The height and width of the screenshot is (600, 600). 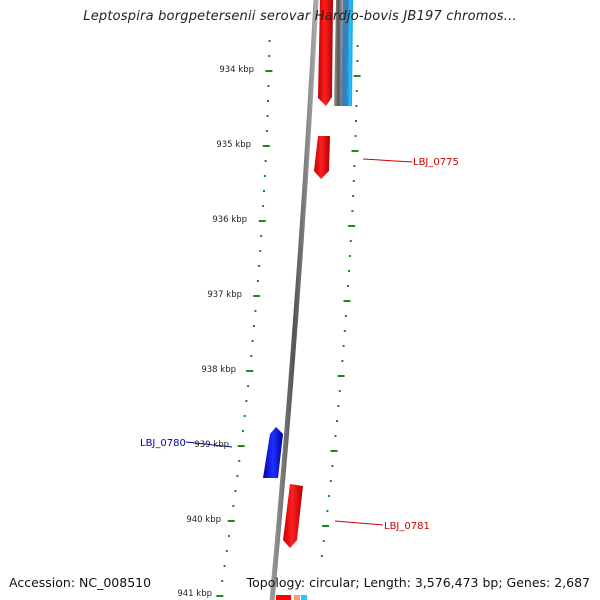 What do you see at coordinates (194, 594) in the screenshot?
I see `tick-label: 941 kbp` at bounding box center [194, 594].